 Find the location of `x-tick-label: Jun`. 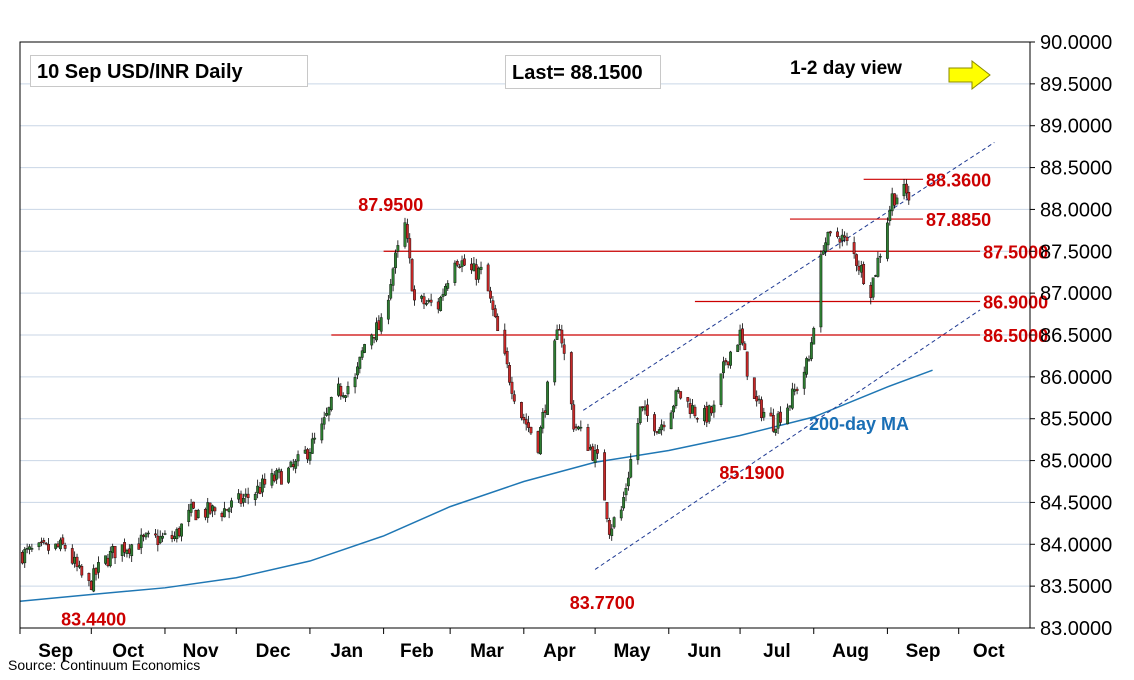

x-tick-label: Jun is located at coordinates (705, 651).